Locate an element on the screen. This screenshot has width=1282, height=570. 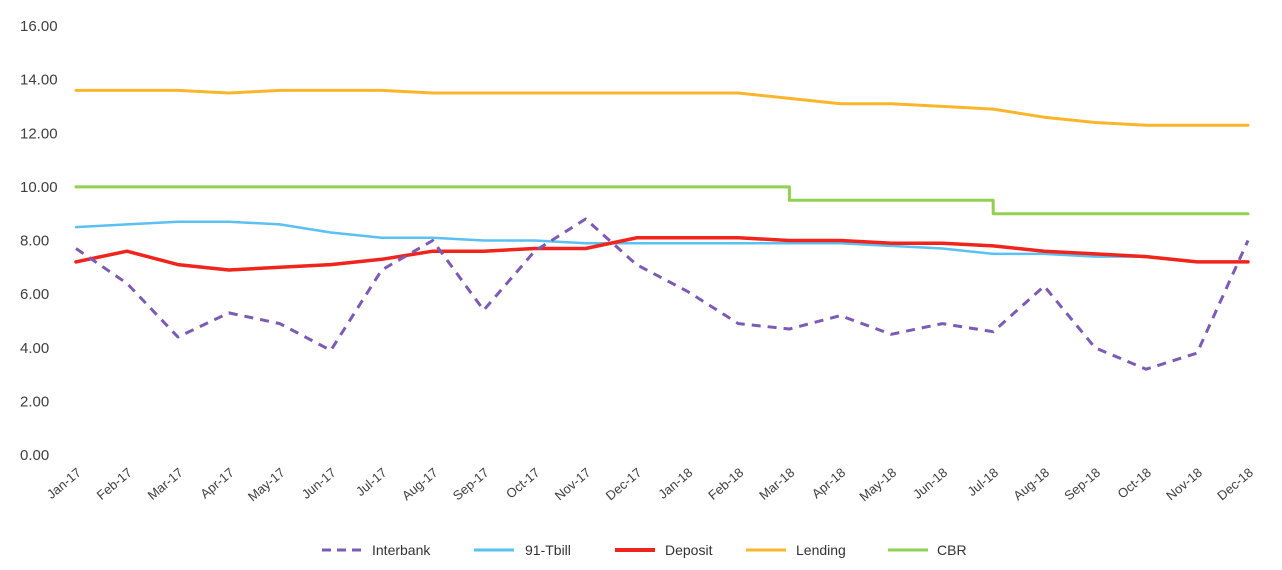
y-tick-label: 8.00 is located at coordinates (34, 241).